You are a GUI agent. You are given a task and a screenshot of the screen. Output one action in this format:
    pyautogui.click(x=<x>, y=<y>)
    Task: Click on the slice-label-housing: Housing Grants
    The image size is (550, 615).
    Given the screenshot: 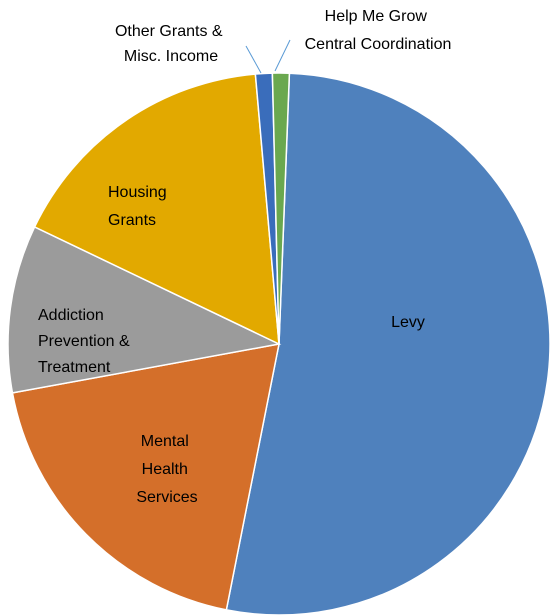 What is the action you would take?
    pyautogui.click(x=139, y=206)
    